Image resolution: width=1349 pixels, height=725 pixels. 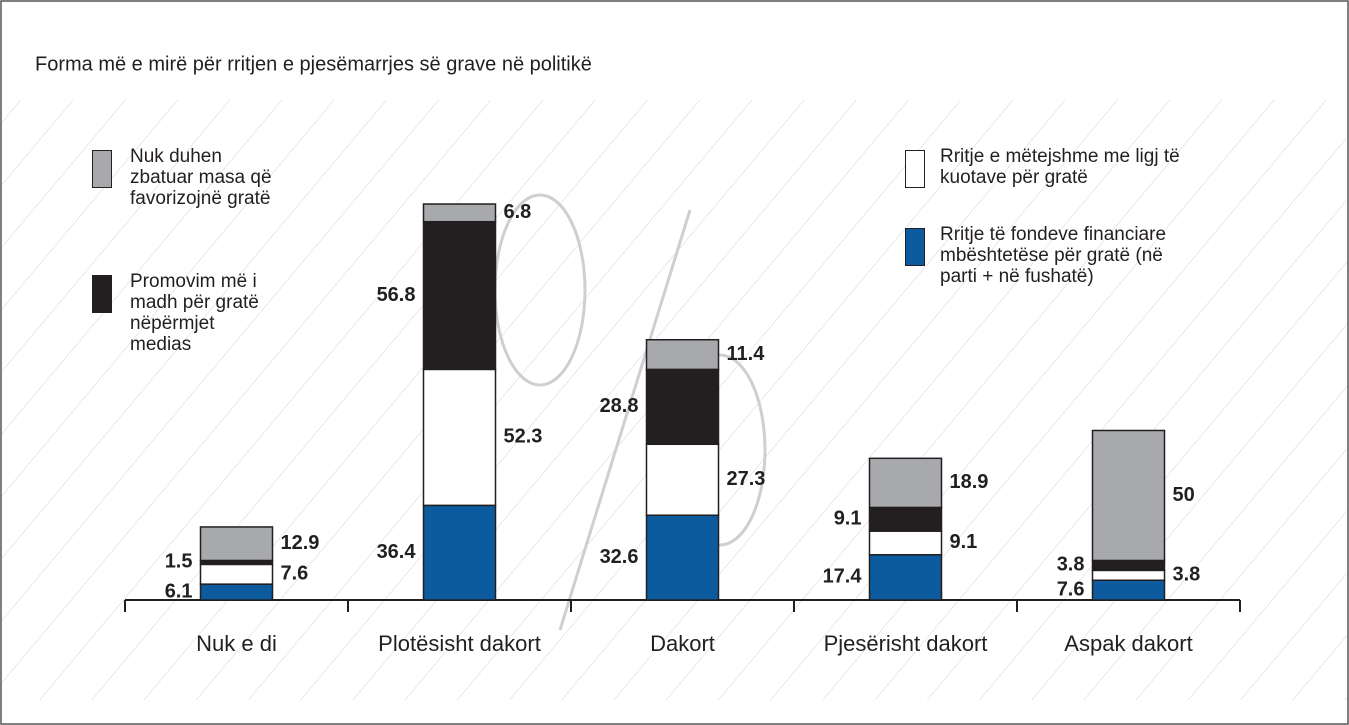 I want to click on x-tick-label: Dakort, so click(x=682, y=643).